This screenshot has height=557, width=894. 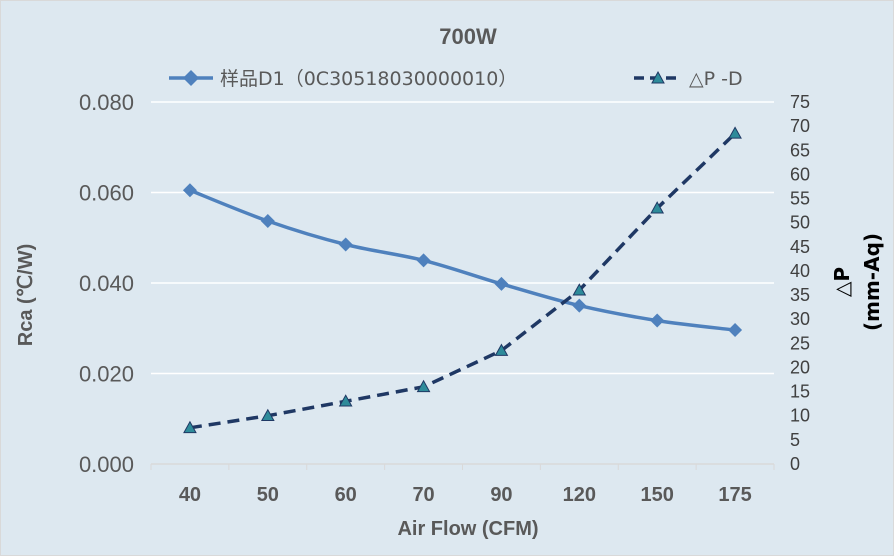 What do you see at coordinates (795, 440) in the screenshot?
I see `y2-tick-label: 5` at bounding box center [795, 440].